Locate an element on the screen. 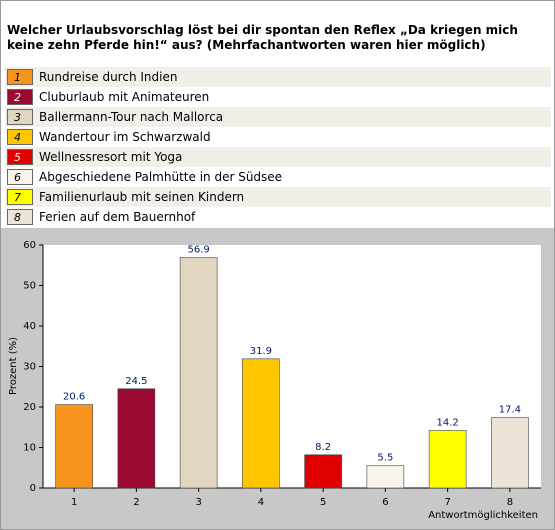 This screenshot has height=530, width=555. value-label: 14.2 is located at coordinates (447, 422).